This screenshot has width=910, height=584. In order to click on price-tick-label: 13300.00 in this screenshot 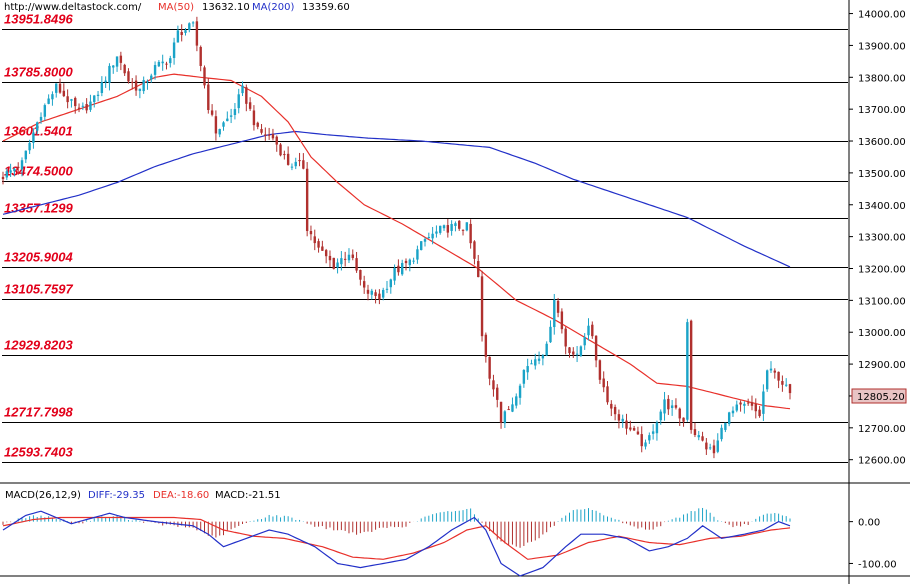, I will do `click(882, 238)`.